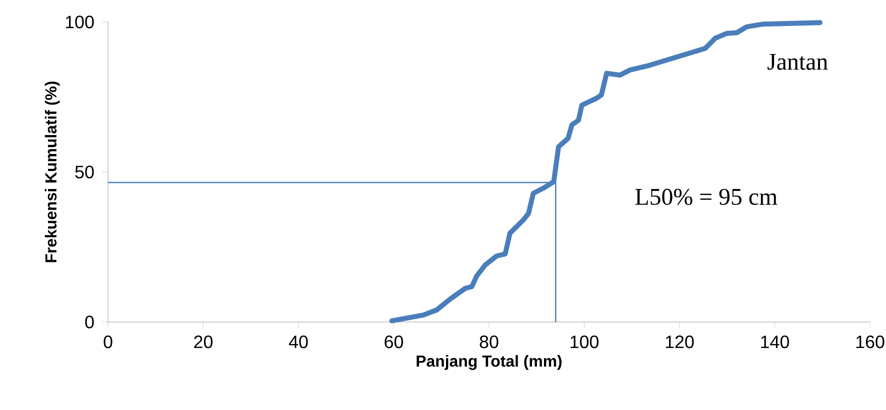 This screenshot has width=886, height=410. Describe the element at coordinates (108, 342) in the screenshot. I see `x-tick-label: 0` at that location.